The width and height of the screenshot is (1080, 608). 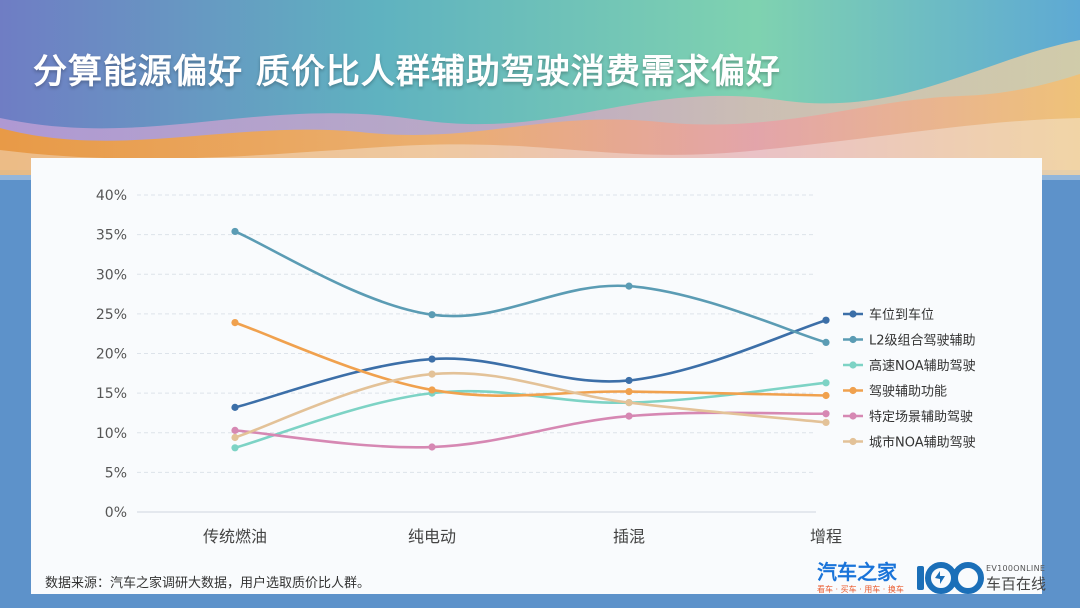 I want to click on autohome-logo-text: 汽车之家, so click(x=857, y=572).